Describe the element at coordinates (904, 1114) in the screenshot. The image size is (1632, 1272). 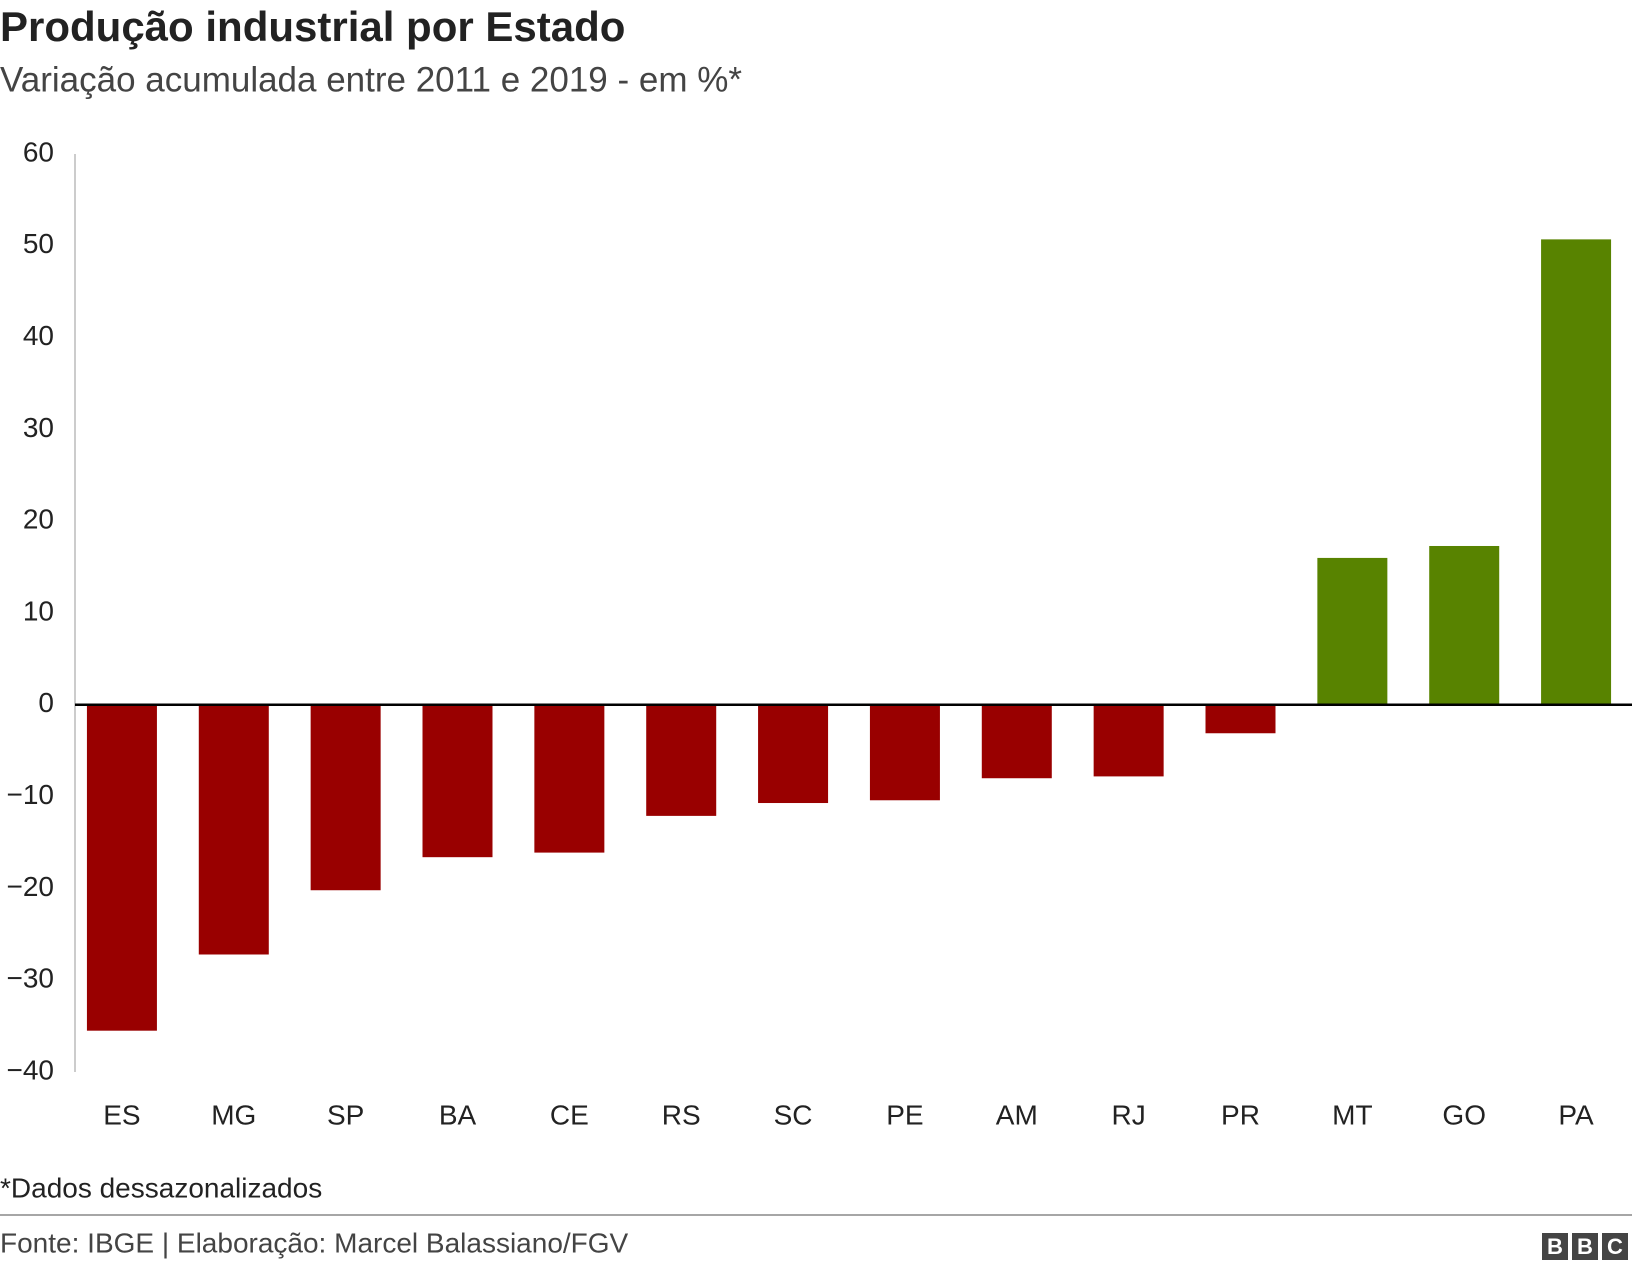
I see `x-tick-label: PE` at that location.